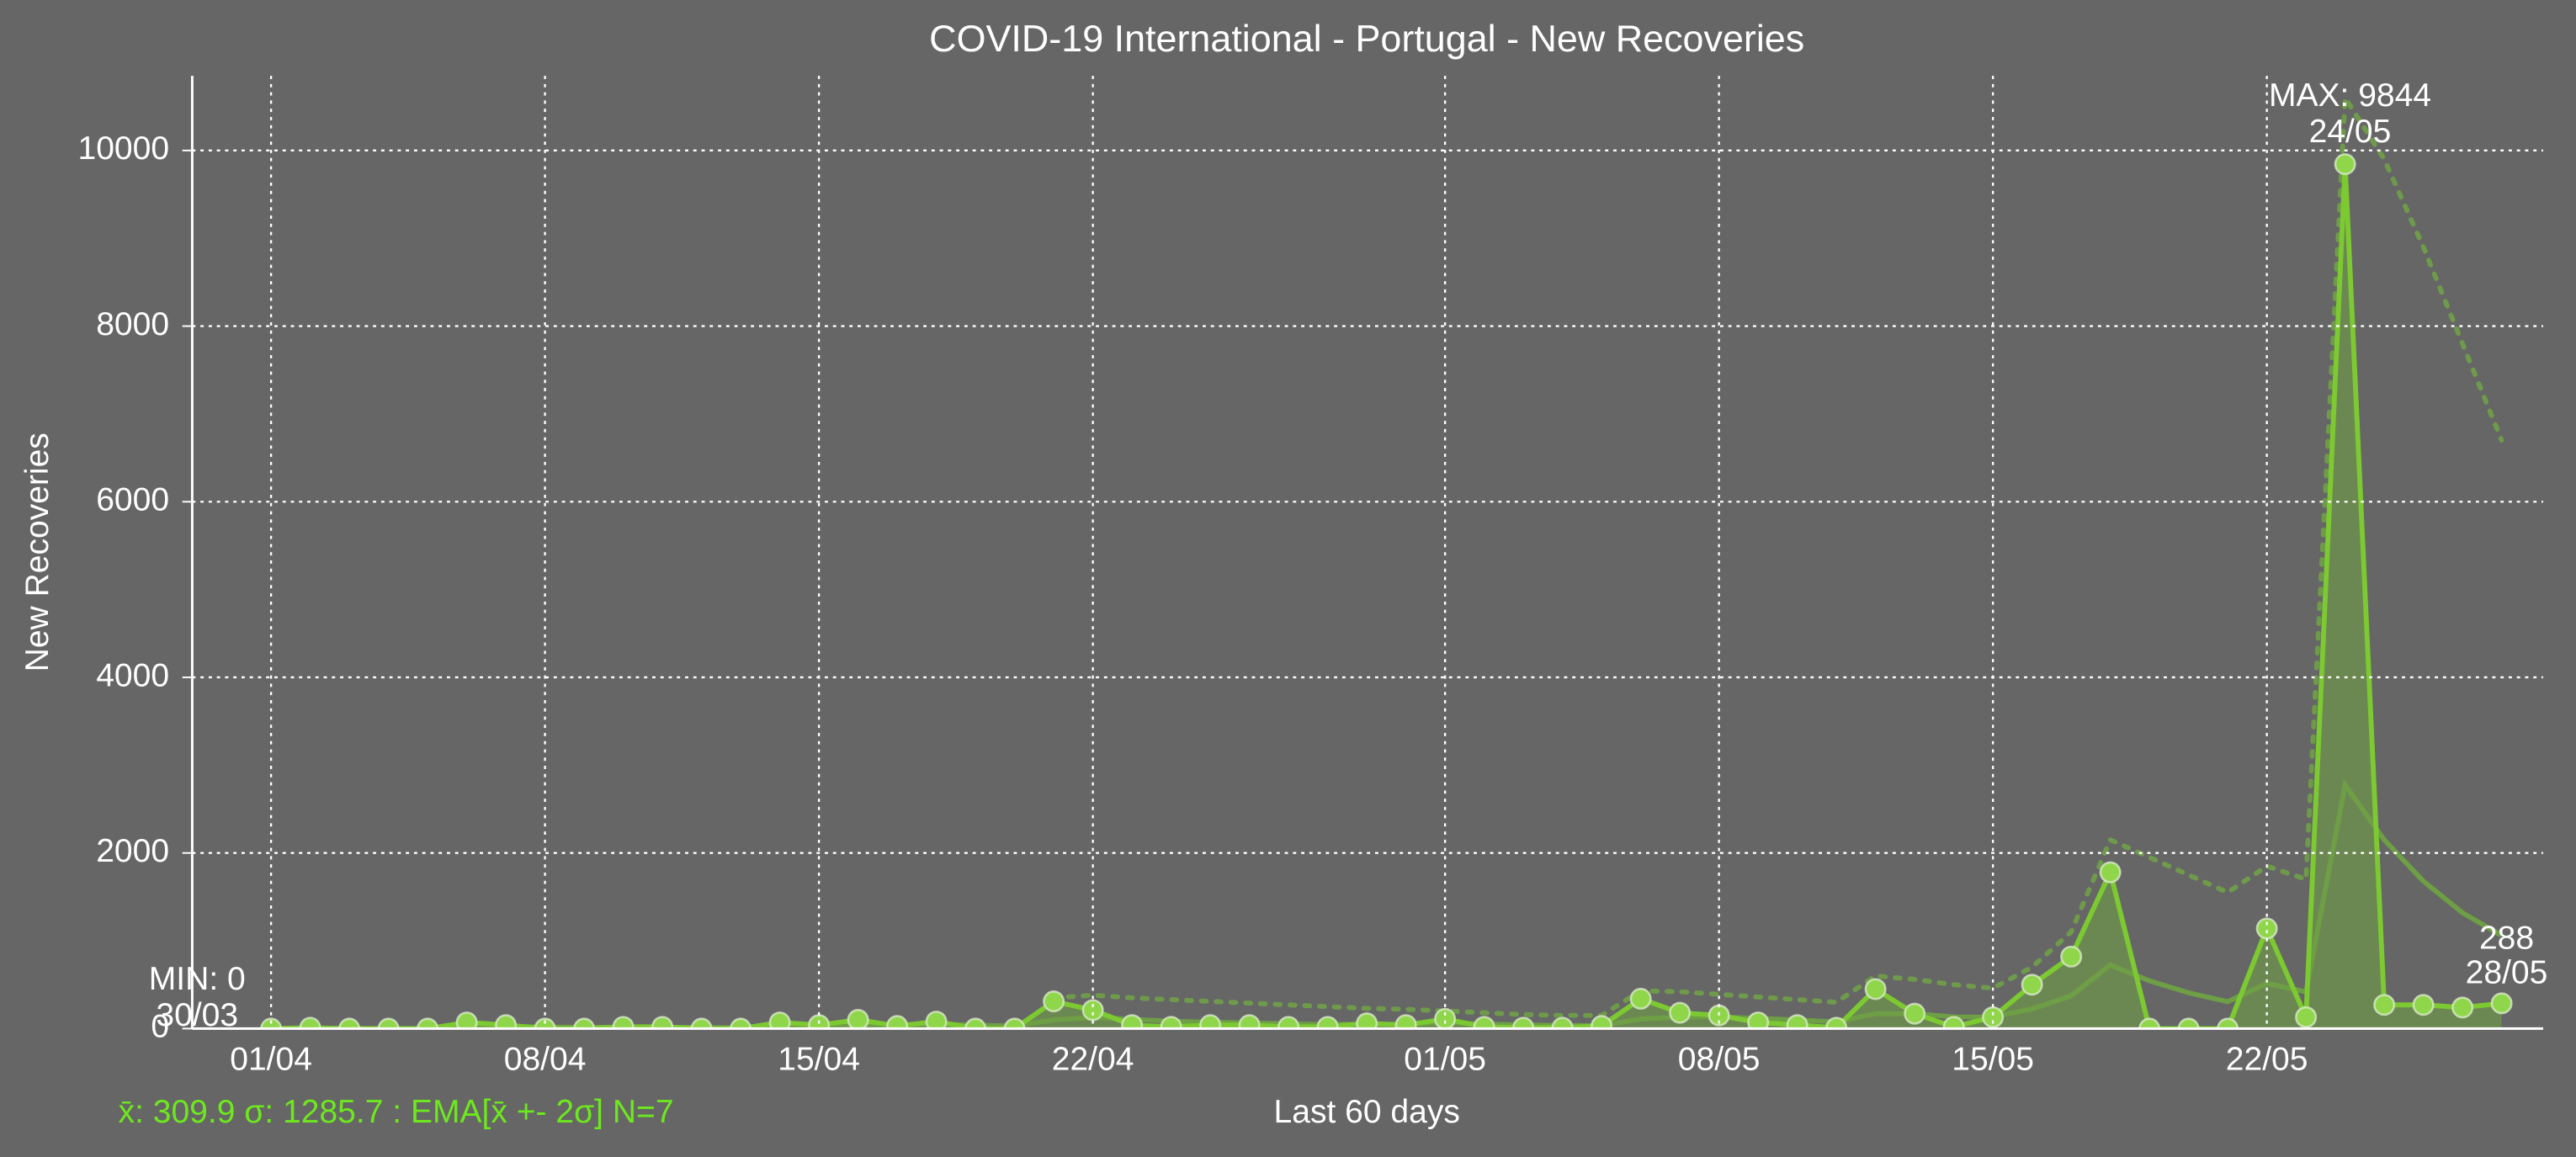  I want to click on y-tick-label: 4000, so click(132, 675).